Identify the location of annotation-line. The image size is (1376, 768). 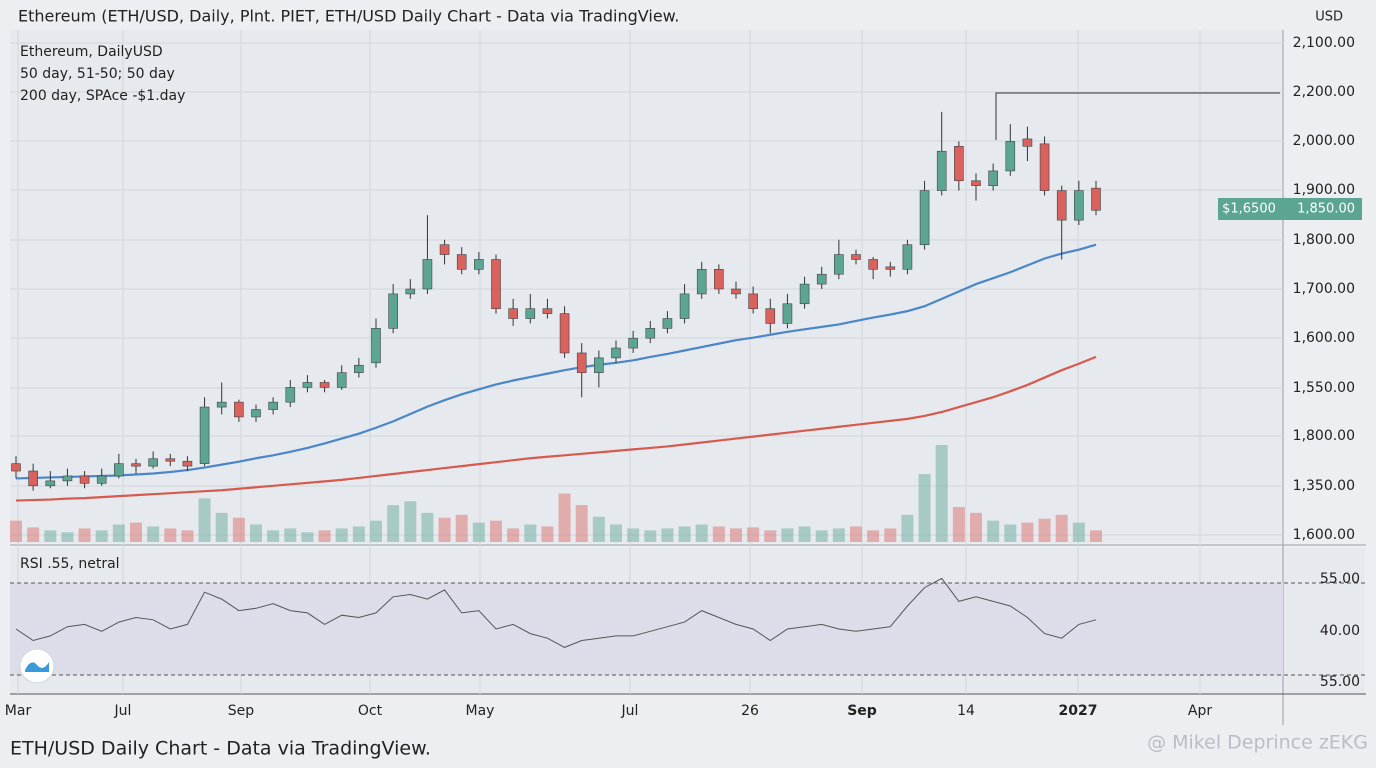
(1137, 116).